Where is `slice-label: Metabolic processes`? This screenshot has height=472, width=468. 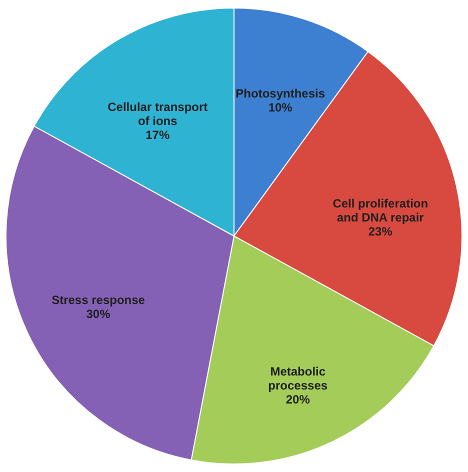 slice-label: Metabolic processes is located at coordinates (298, 378).